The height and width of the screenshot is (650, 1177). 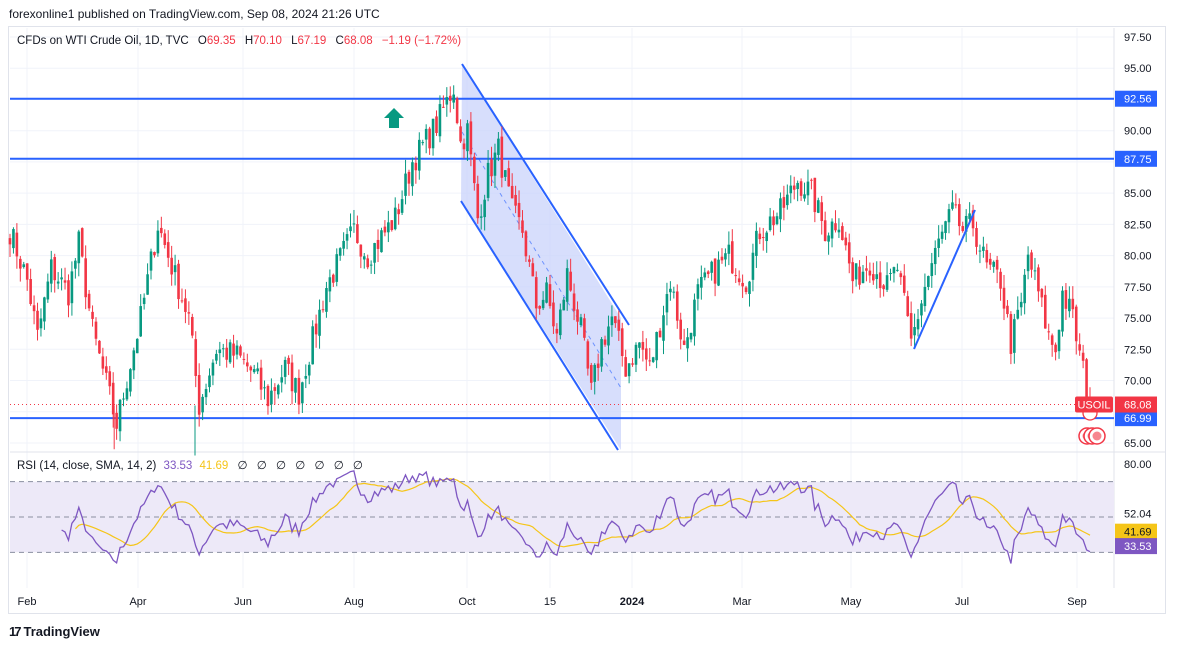 I want to click on high-label: H, so click(x=249, y=41).